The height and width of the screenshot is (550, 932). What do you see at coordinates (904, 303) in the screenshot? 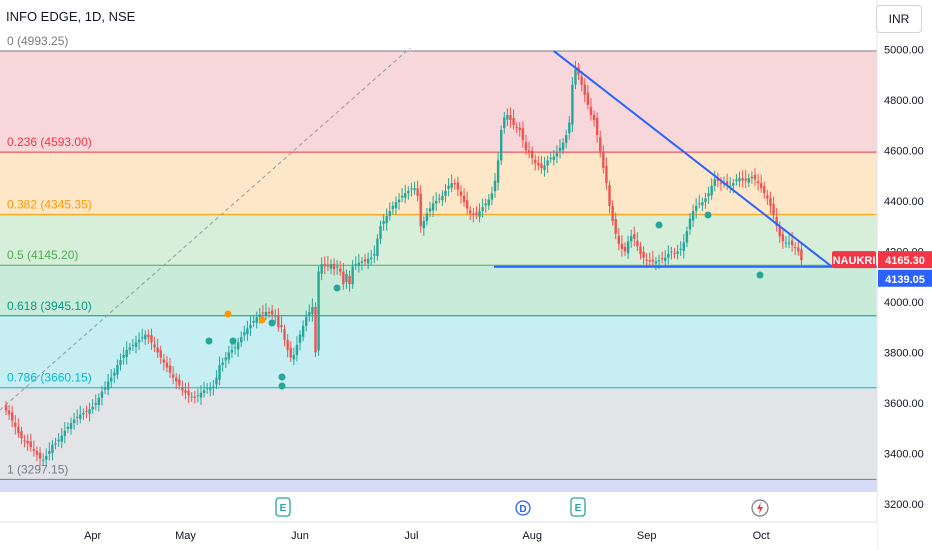
I see `y-tick-label: 4000.00` at bounding box center [904, 303].